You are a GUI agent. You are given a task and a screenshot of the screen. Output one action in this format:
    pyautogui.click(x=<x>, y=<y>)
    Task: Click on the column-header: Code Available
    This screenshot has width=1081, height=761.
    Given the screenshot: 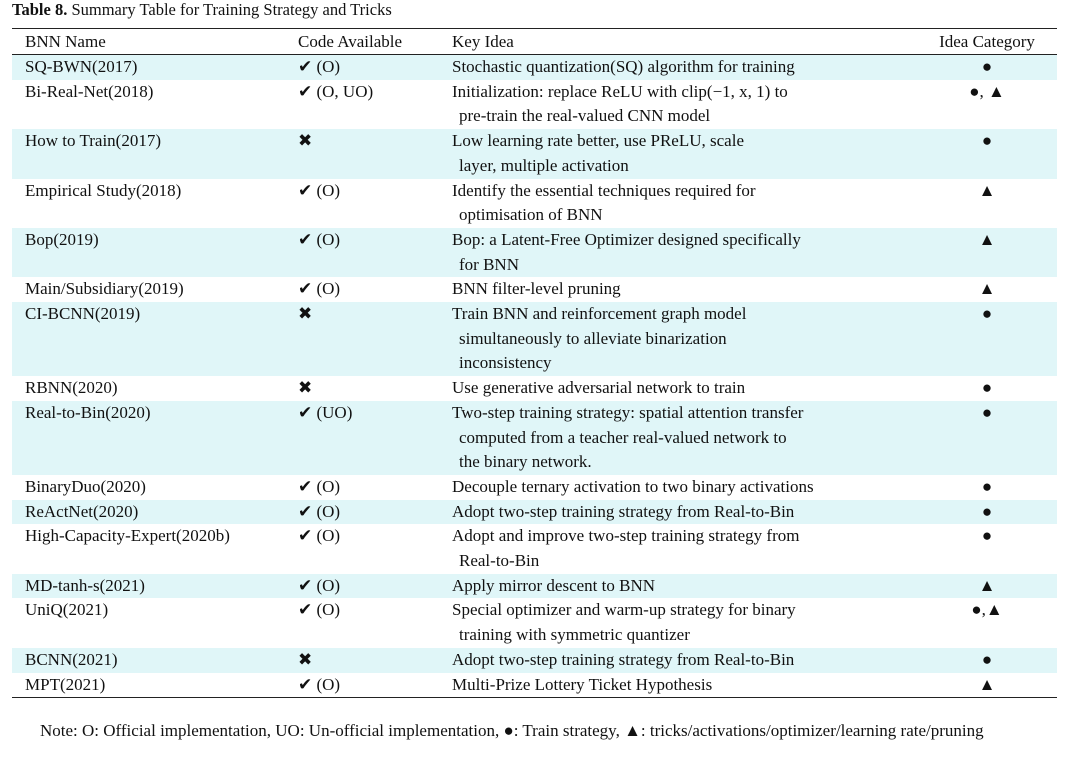 What is the action you would take?
    pyautogui.click(x=350, y=41)
    